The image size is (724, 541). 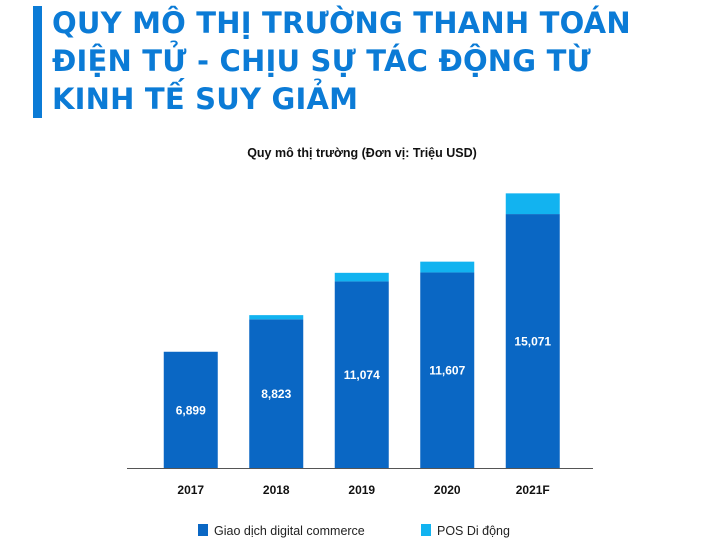 I want to click on data-label-2017: 6,899, so click(x=191, y=410).